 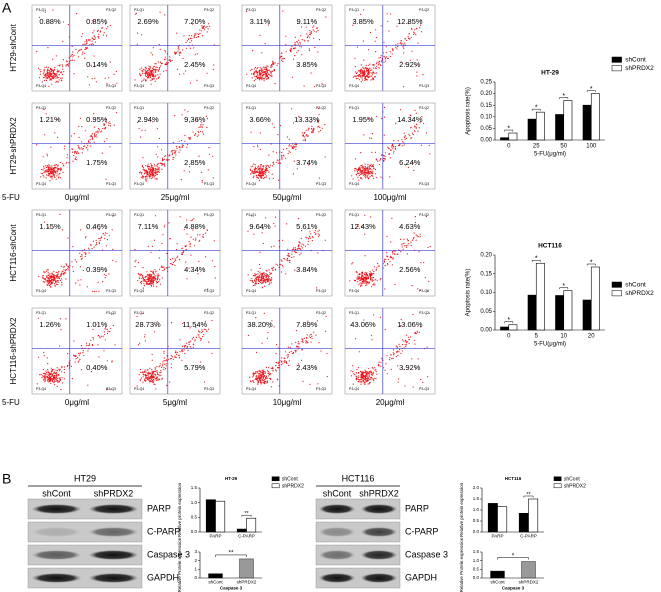 I want to click on quadrant-name: P3-Q2, so click(x=321, y=215).